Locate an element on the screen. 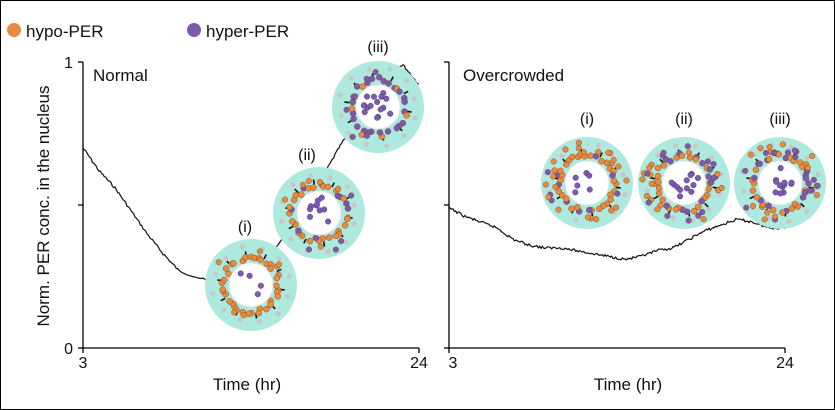 Image resolution: width=835 pixels, height=410 pixels. overcrowded-cell-ii is located at coordinates (684, 183).